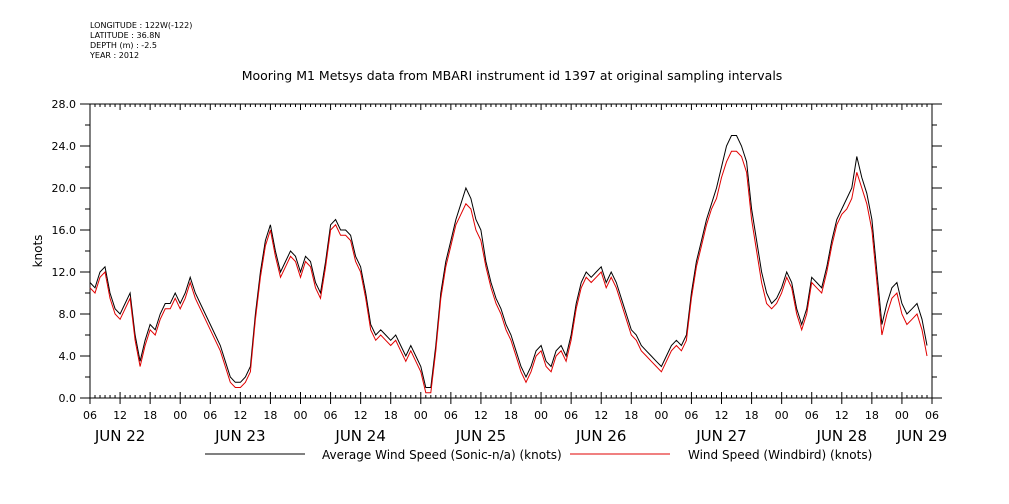  What do you see at coordinates (64, 272) in the screenshot?
I see `y-tick-label: 12.0` at bounding box center [64, 272].